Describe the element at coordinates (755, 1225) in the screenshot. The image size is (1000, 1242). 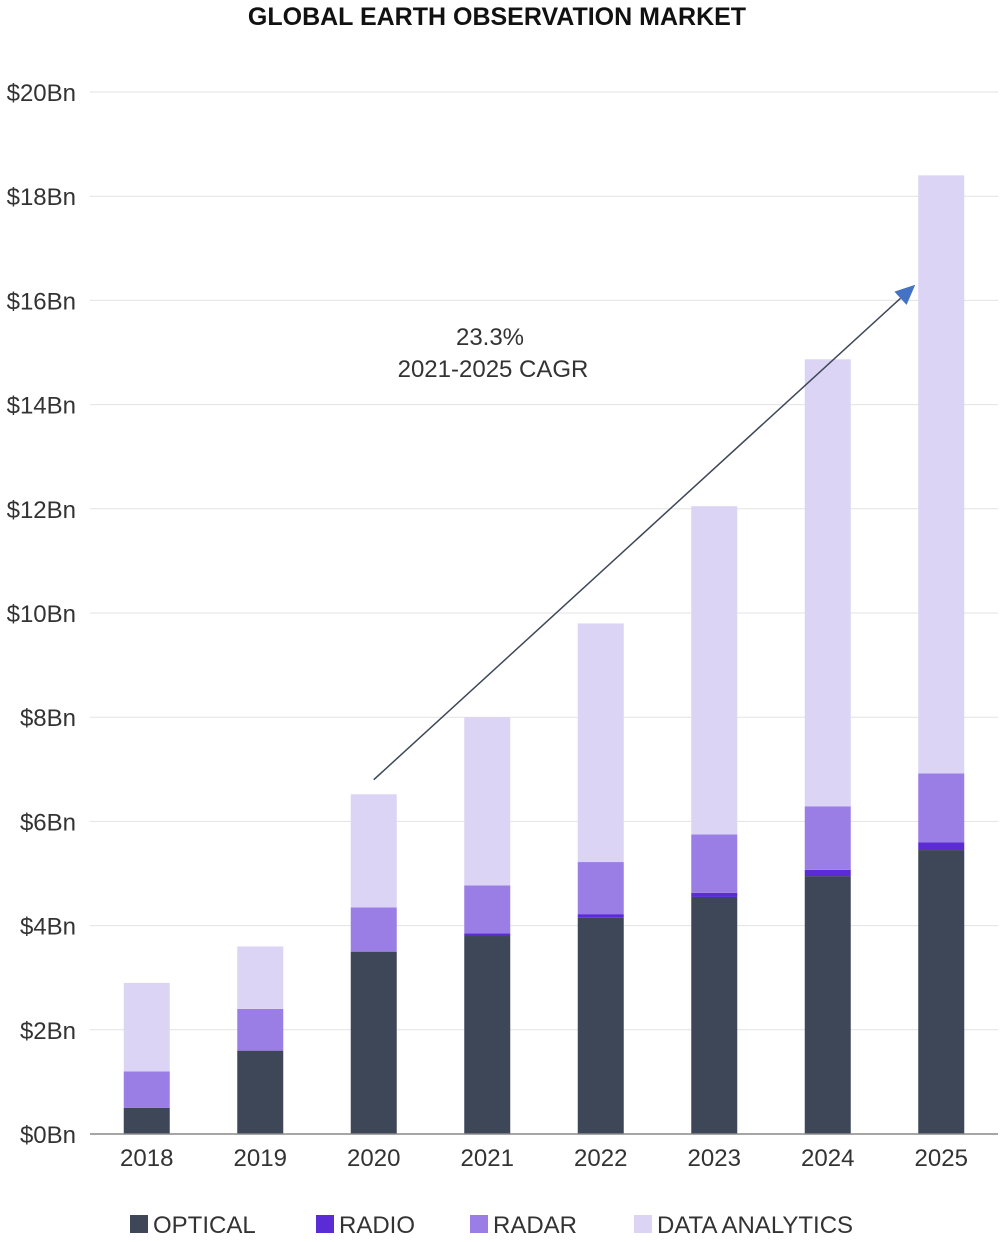
I see `legend-label-data-analytics: DATA ANALYTICS` at that location.